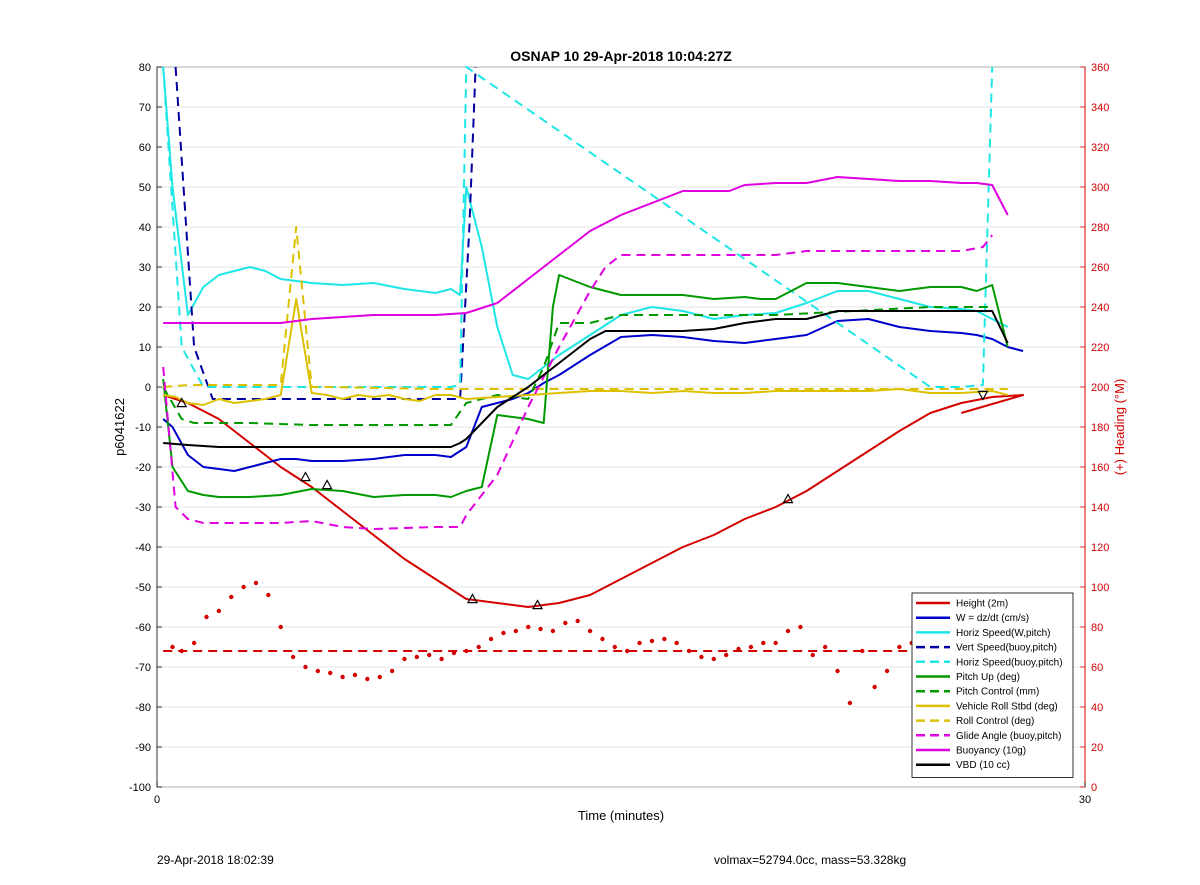 The width and height of the screenshot is (1200, 885). What do you see at coordinates (1100, 548) in the screenshot?
I see `y2-tick-label: 120` at bounding box center [1100, 548].